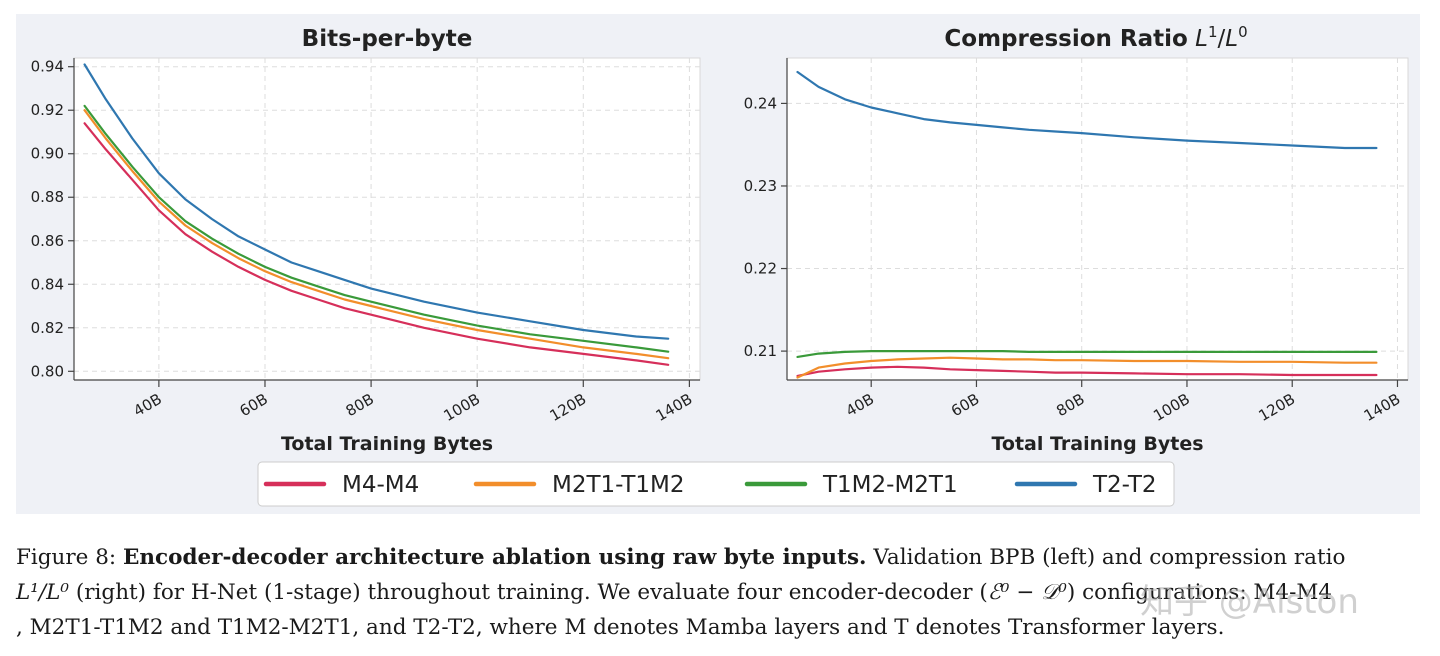  I want to click on series-line-t2-t2, so click(1087, 110).